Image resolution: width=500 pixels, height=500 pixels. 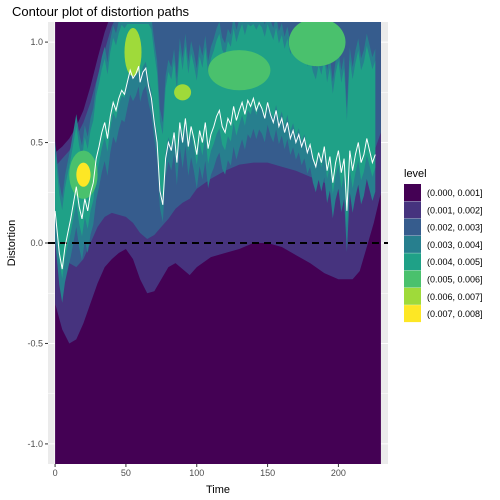 What do you see at coordinates (455, 314) in the screenshot?
I see `legend-entry-label: (0.007, 0.008]` at bounding box center [455, 314].